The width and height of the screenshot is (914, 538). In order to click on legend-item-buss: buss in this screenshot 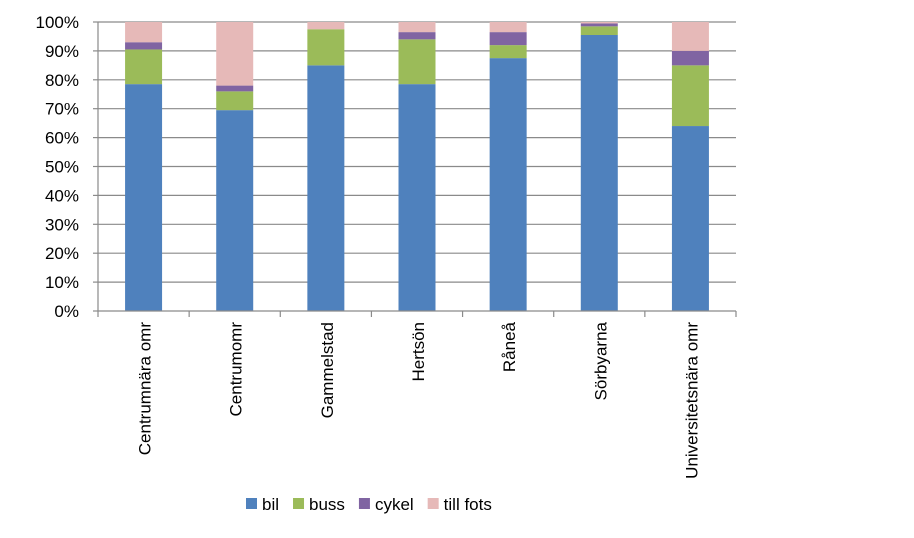, I will do `click(319, 504)`.